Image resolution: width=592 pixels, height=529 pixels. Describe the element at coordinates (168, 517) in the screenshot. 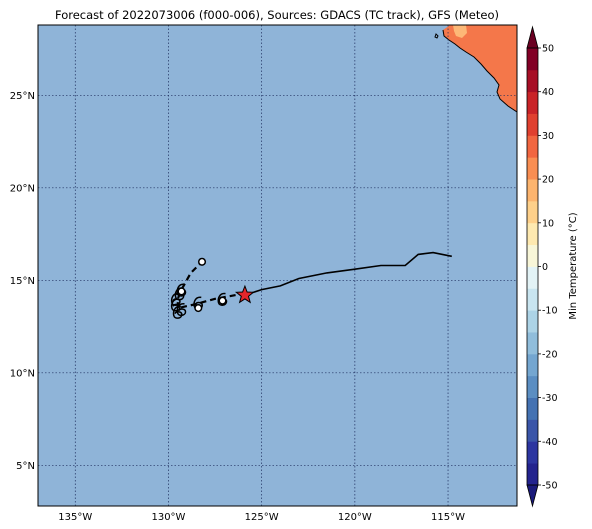

I see `longitude-tick-label: 130°W` at that location.